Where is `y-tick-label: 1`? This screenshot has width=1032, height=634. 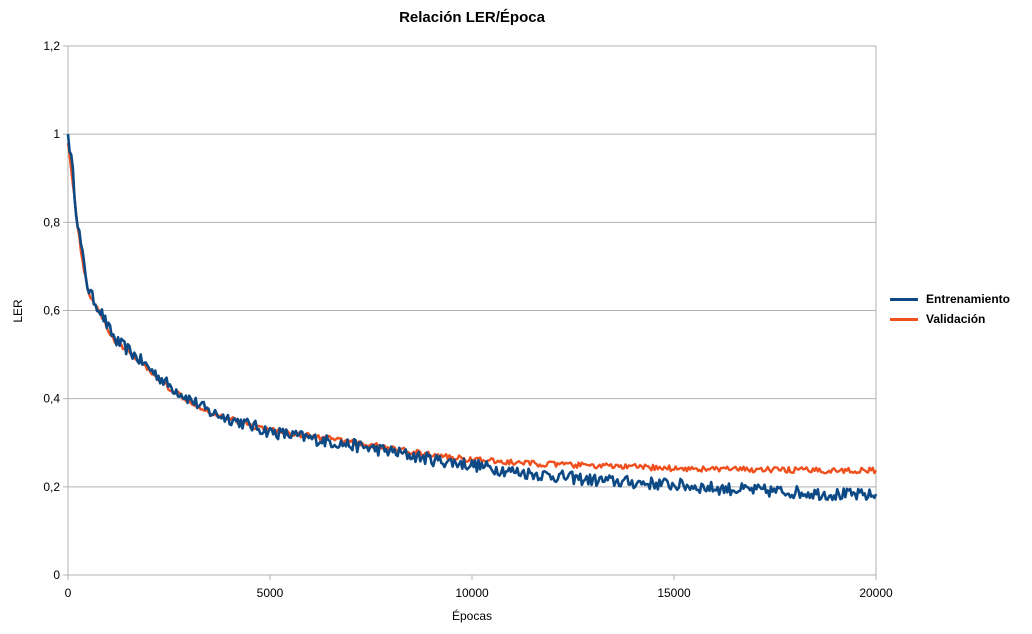
y-tick-label: 1 is located at coordinates (56, 134).